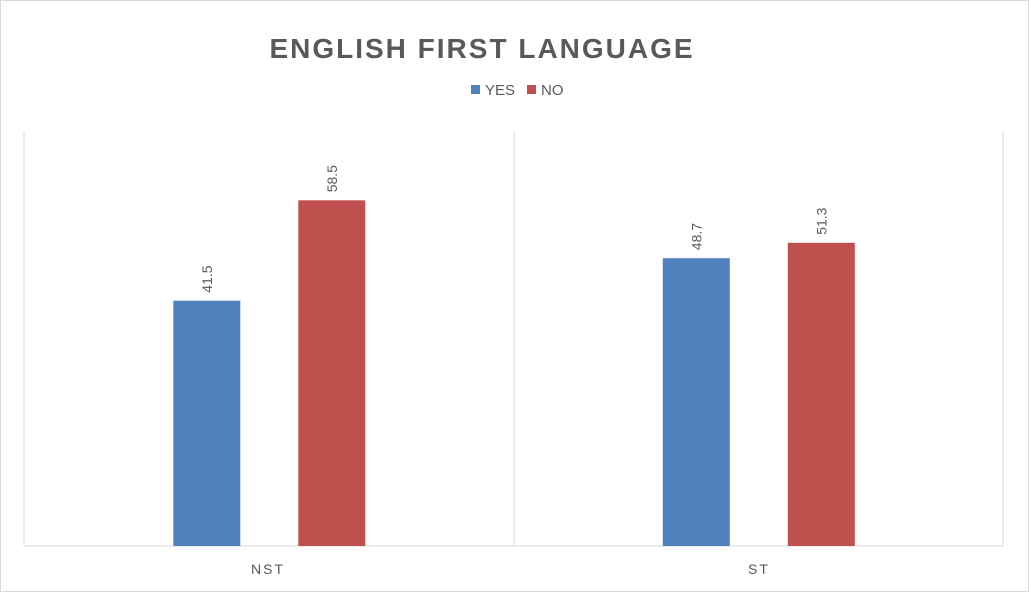 The width and height of the screenshot is (1029, 592). I want to click on bar-st-no, so click(821, 394).